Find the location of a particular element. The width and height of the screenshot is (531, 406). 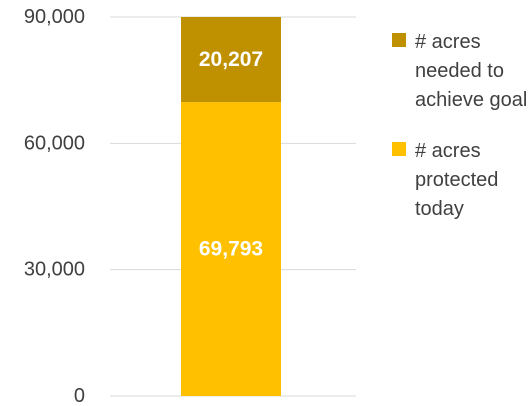

y-tick-label-0: 0 is located at coordinates (79, 395).